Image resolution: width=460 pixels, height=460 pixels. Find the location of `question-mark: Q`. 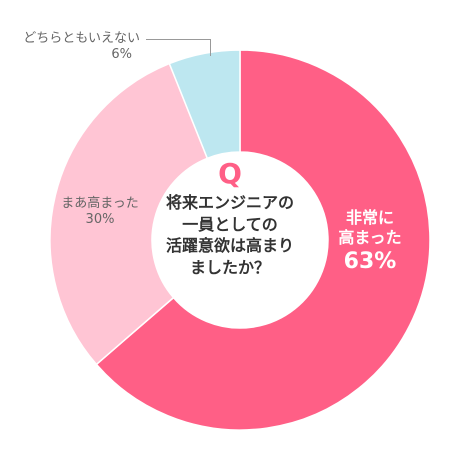

question-mark: Q is located at coordinates (230, 173).